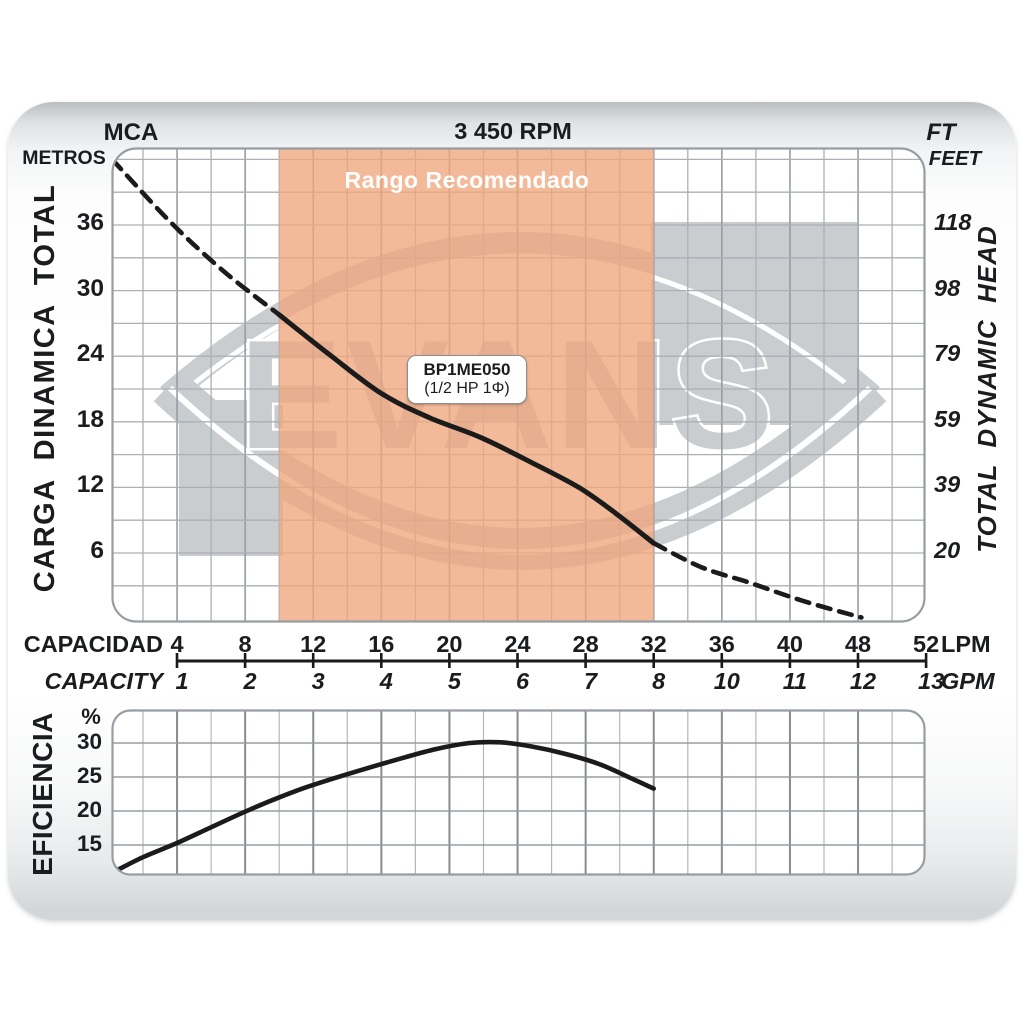 This screenshot has height=1024, width=1024. Describe the element at coordinates (513, 131) in the screenshot. I see `rpm-title: 3 450 RPM` at that location.